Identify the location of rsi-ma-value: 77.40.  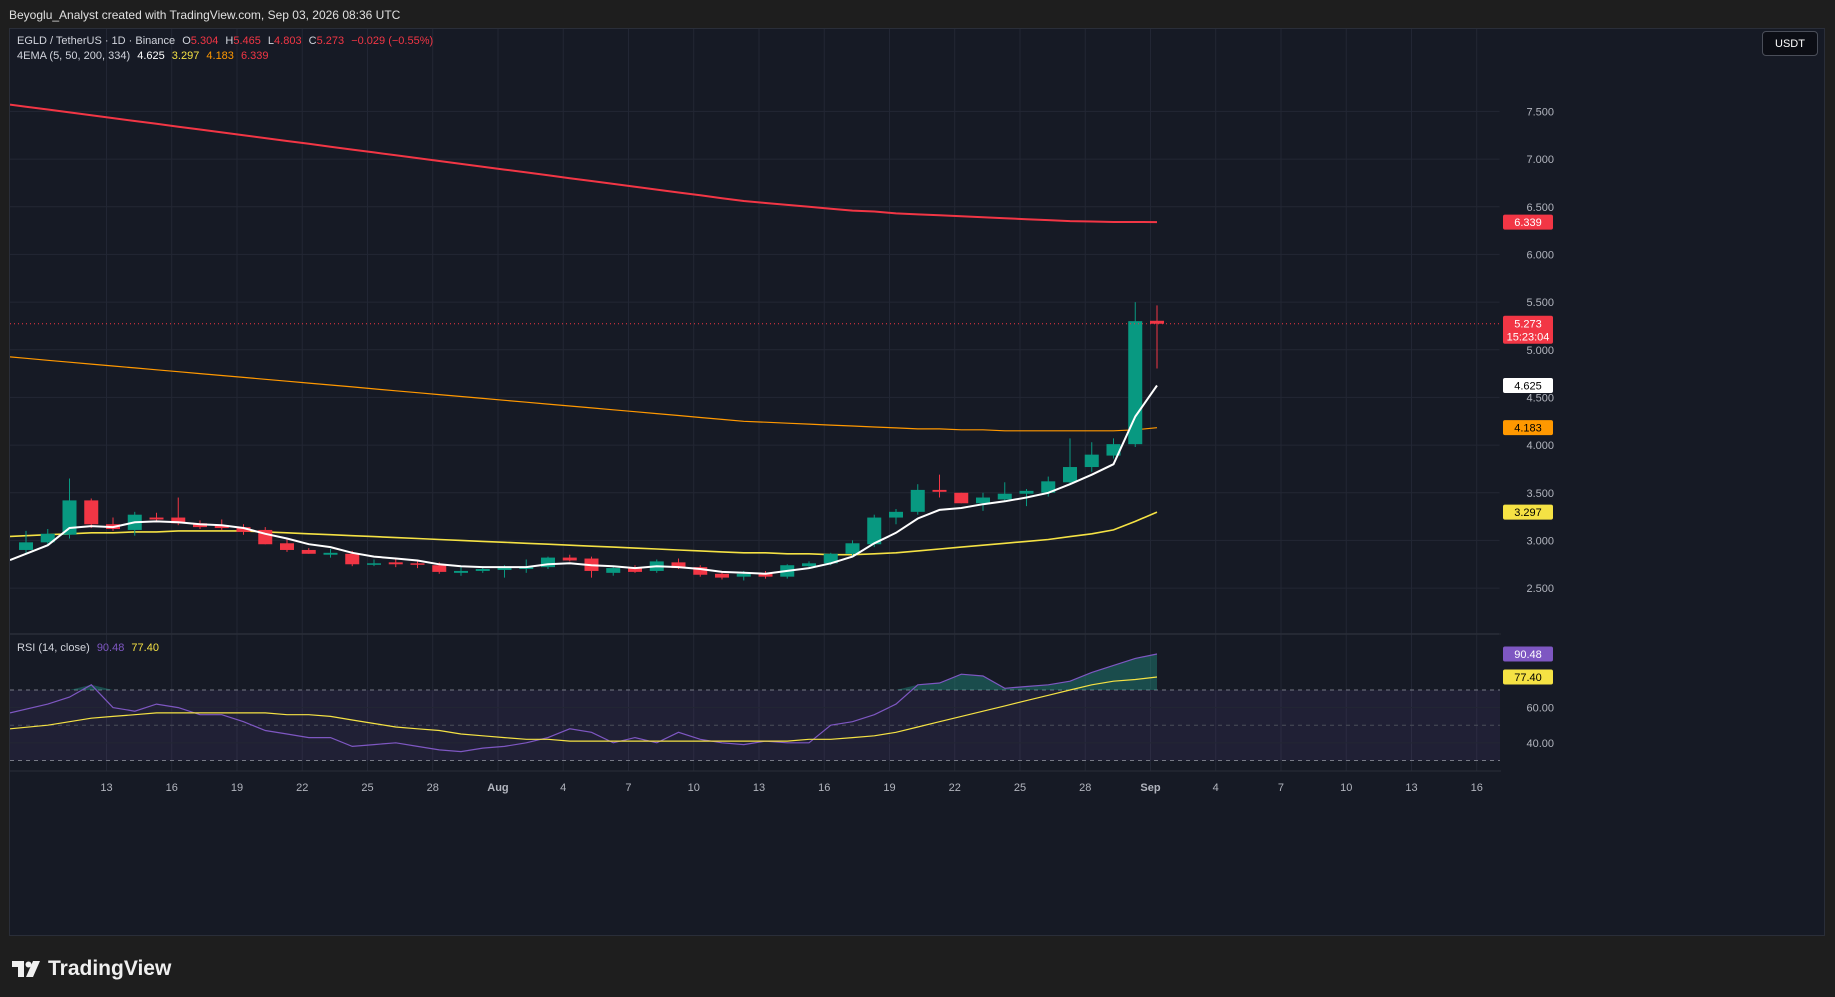
(145, 648).